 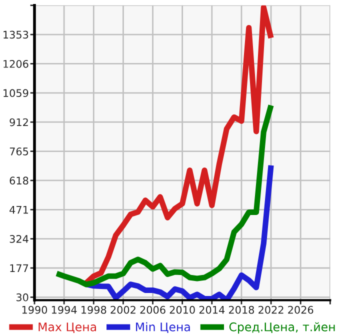 I want to click on x-tick-label: 2022, so click(x=271, y=310).